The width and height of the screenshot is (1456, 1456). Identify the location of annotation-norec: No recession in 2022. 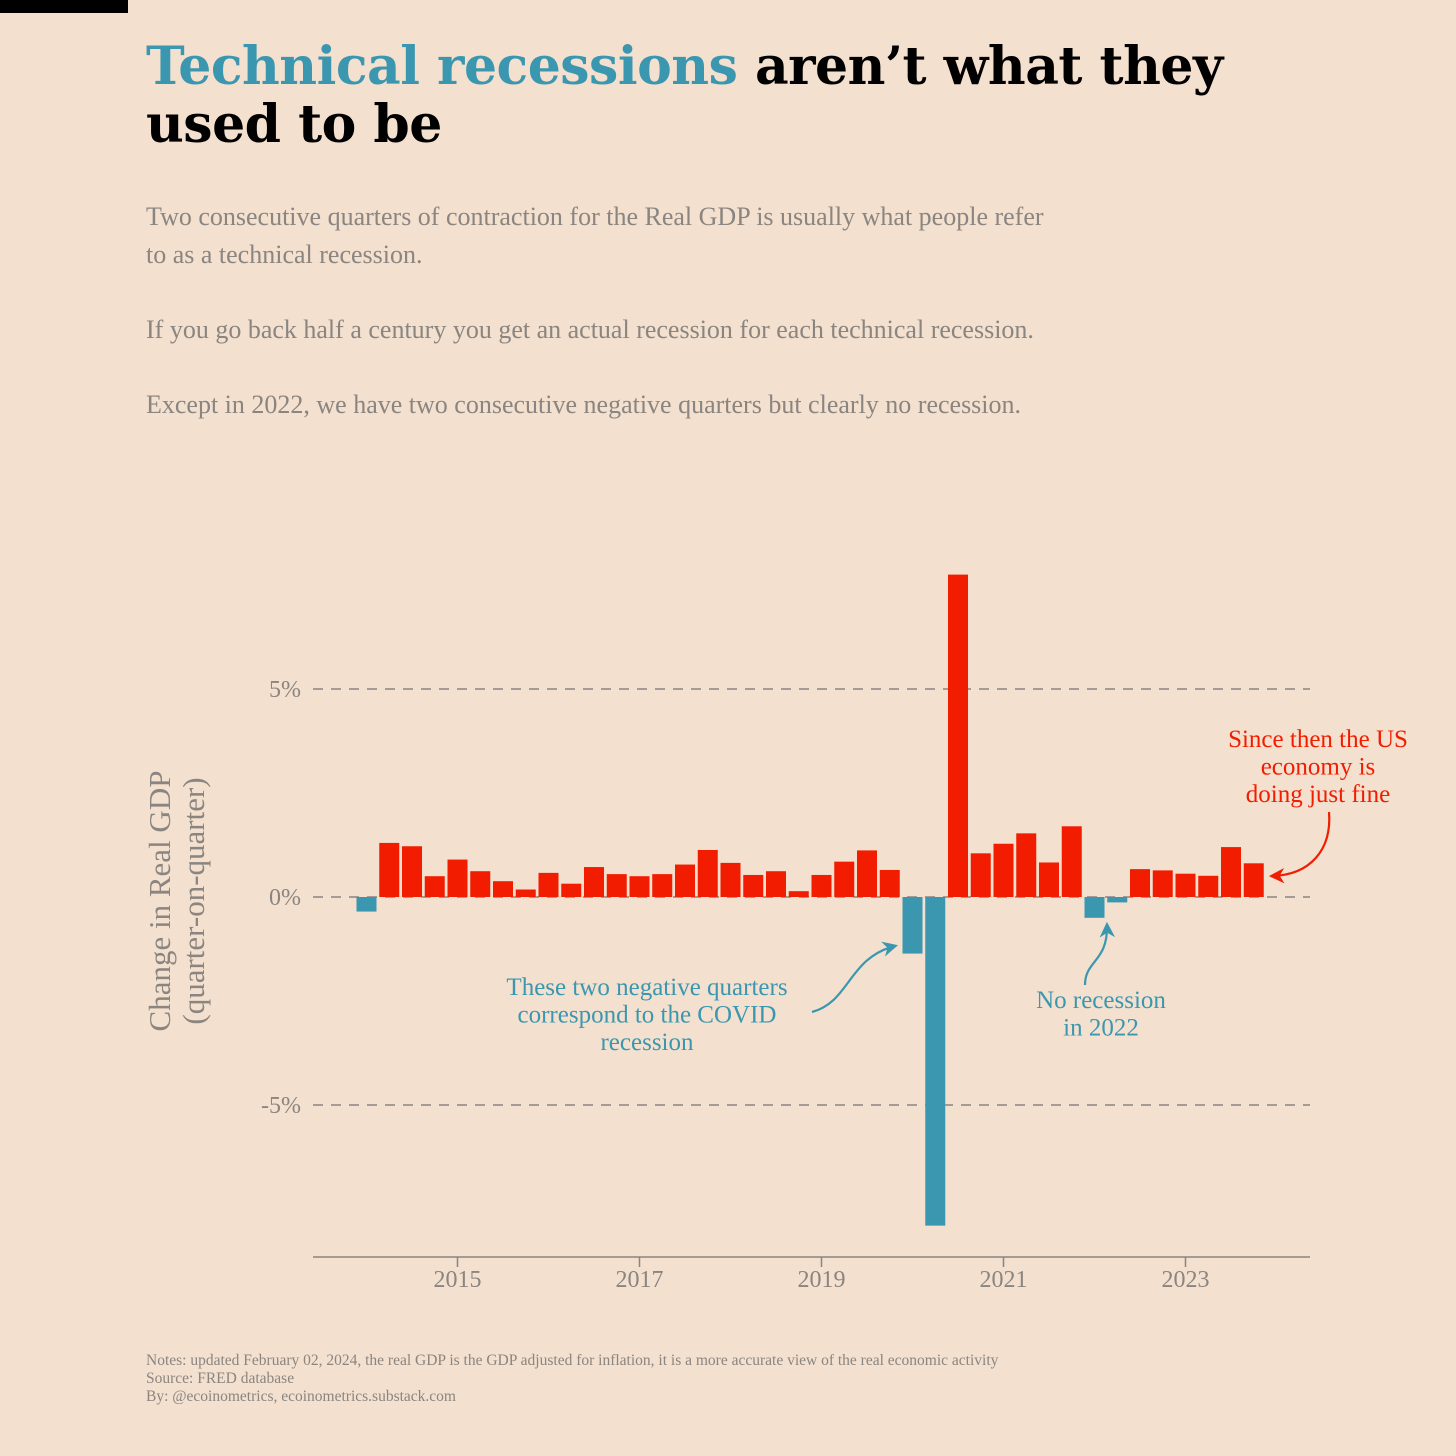
(1101, 1014).